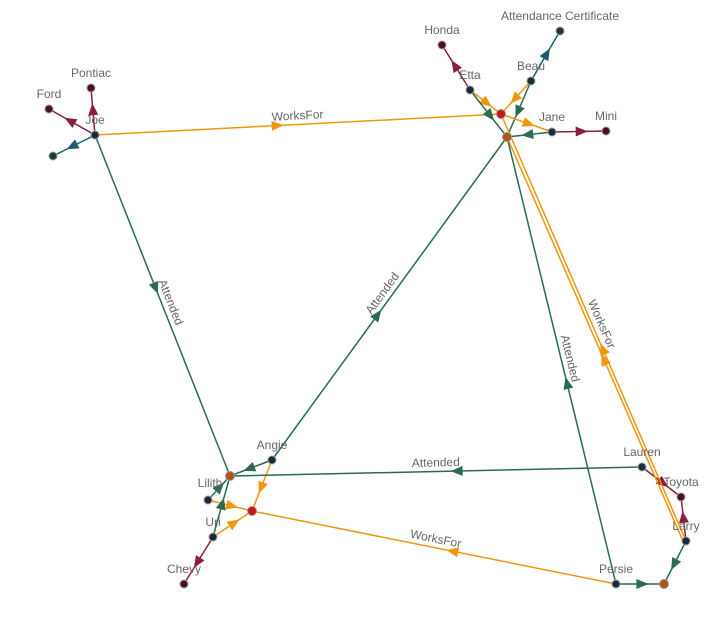 The height and width of the screenshot is (617, 723). Describe the element at coordinates (560, 16) in the screenshot. I see `node-label: Attendance Certificate` at that location.